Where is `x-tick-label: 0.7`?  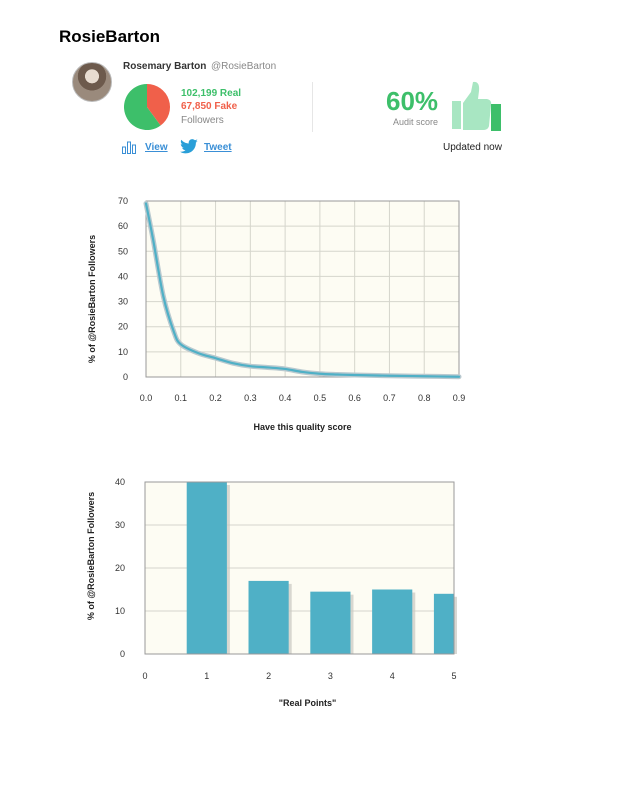
x-tick-label: 0.7 is located at coordinates (389, 398).